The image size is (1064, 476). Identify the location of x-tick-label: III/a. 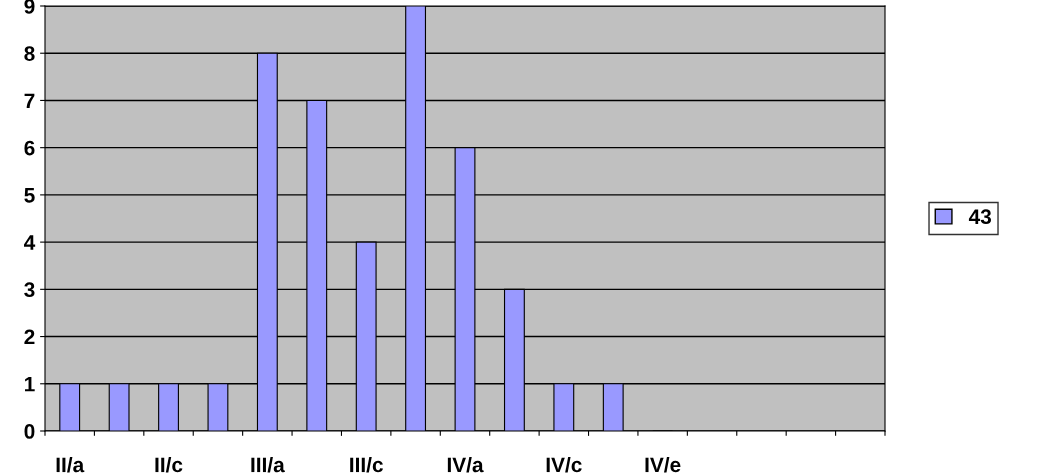
(268, 464).